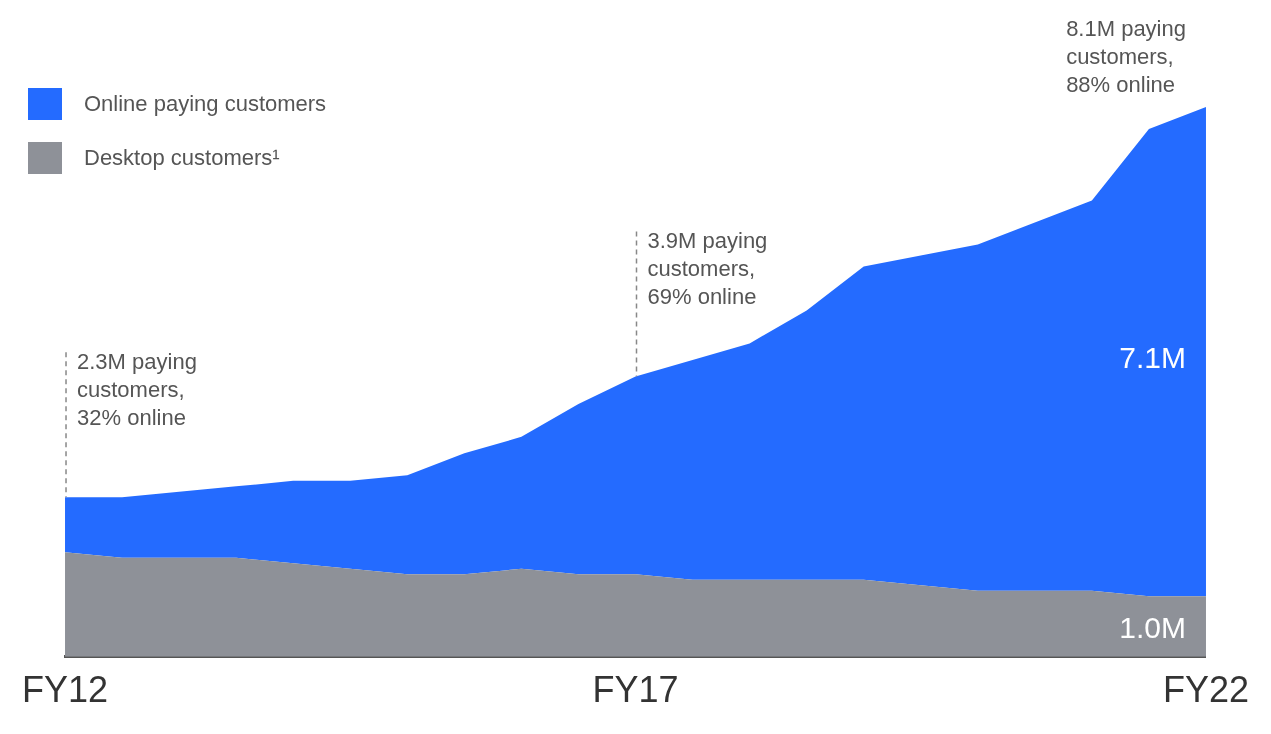 The image size is (1271, 734). What do you see at coordinates (635, 690) in the screenshot?
I see `x-tick-label: FY17` at bounding box center [635, 690].